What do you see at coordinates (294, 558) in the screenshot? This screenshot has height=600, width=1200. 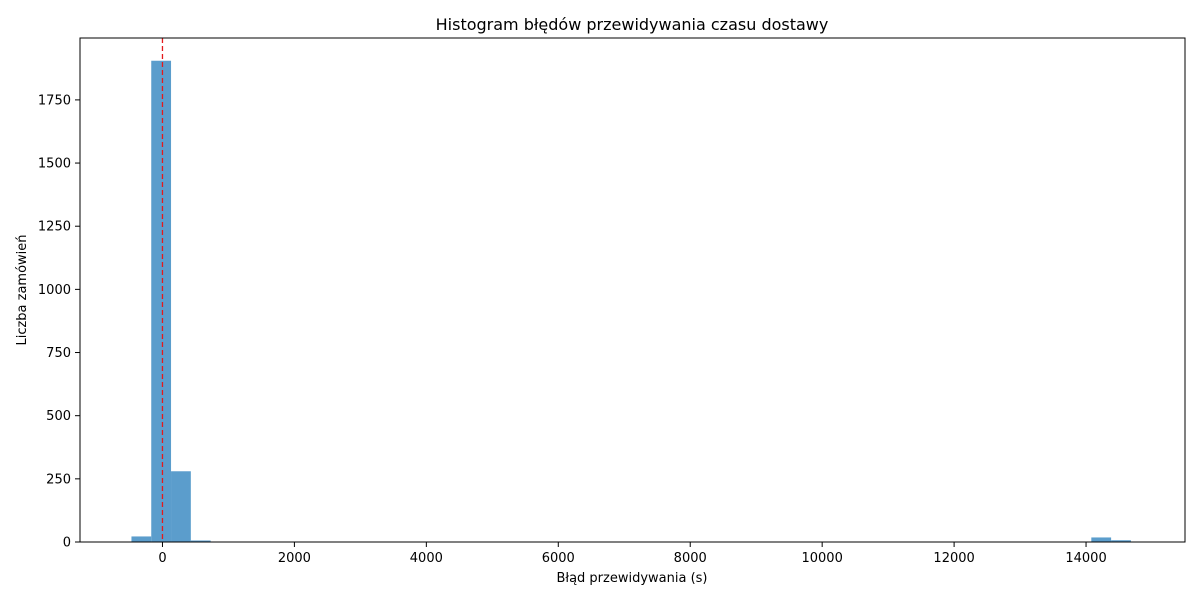 I see `x-tick-label-1: 2000` at bounding box center [294, 558].